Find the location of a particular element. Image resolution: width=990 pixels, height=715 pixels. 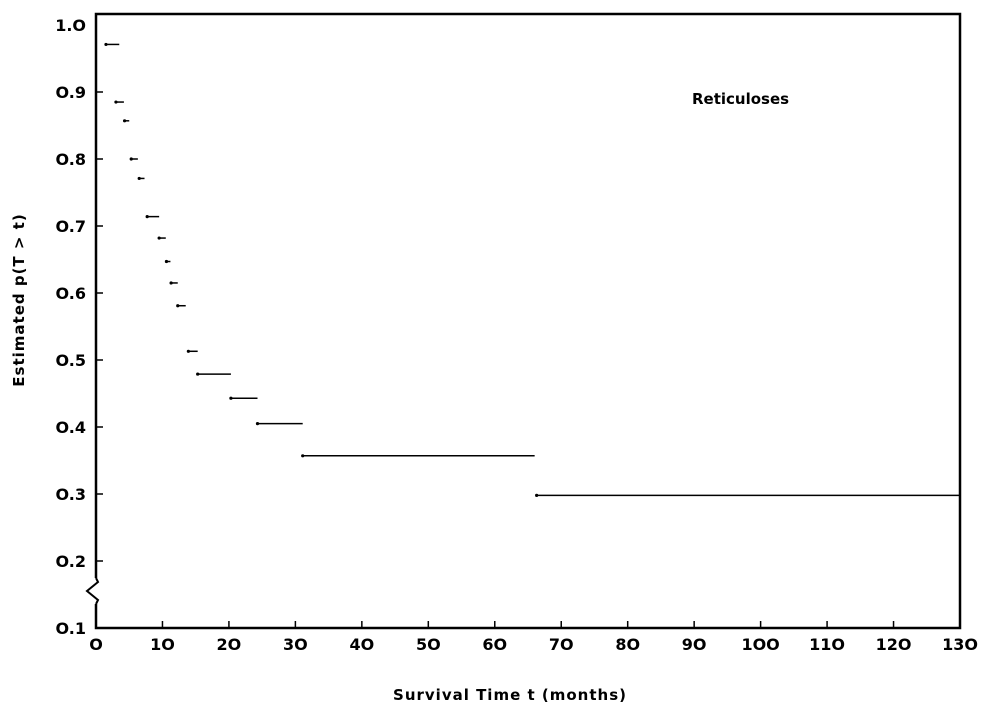

y-tick-label: O.9 is located at coordinates (71, 92).